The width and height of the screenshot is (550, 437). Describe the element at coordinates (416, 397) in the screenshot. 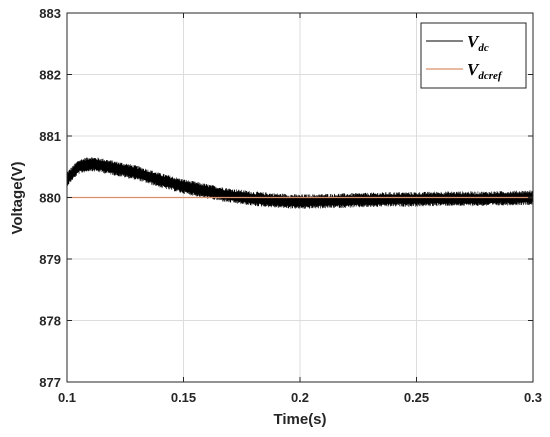

I see `x-tick-label: 0.25` at that location.